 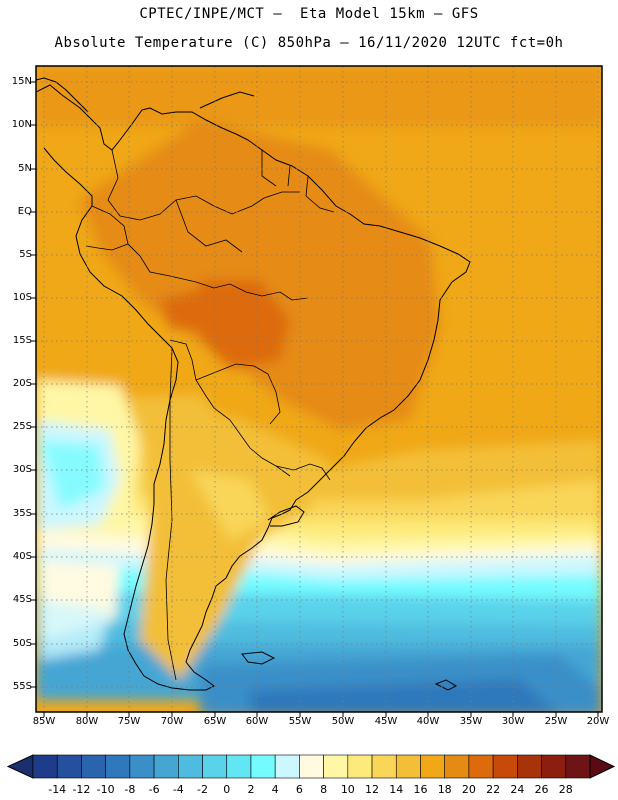 What do you see at coordinates (22, 297) in the screenshot?
I see `lat-label: 10S` at bounding box center [22, 297].